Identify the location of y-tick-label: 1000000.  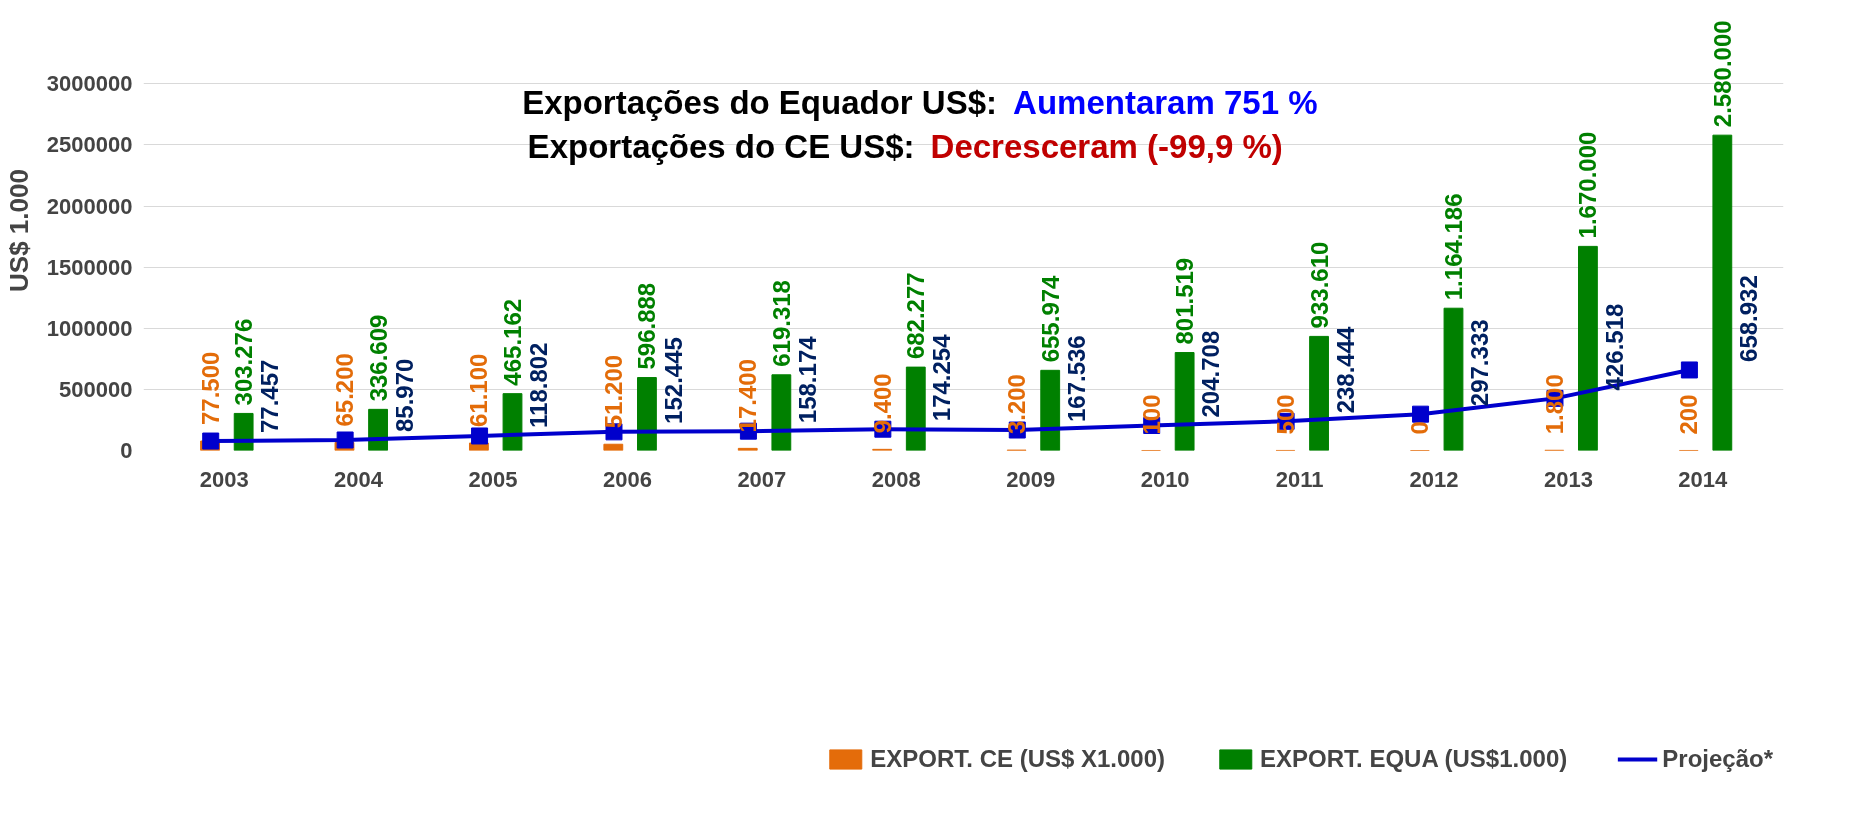
(89, 328).